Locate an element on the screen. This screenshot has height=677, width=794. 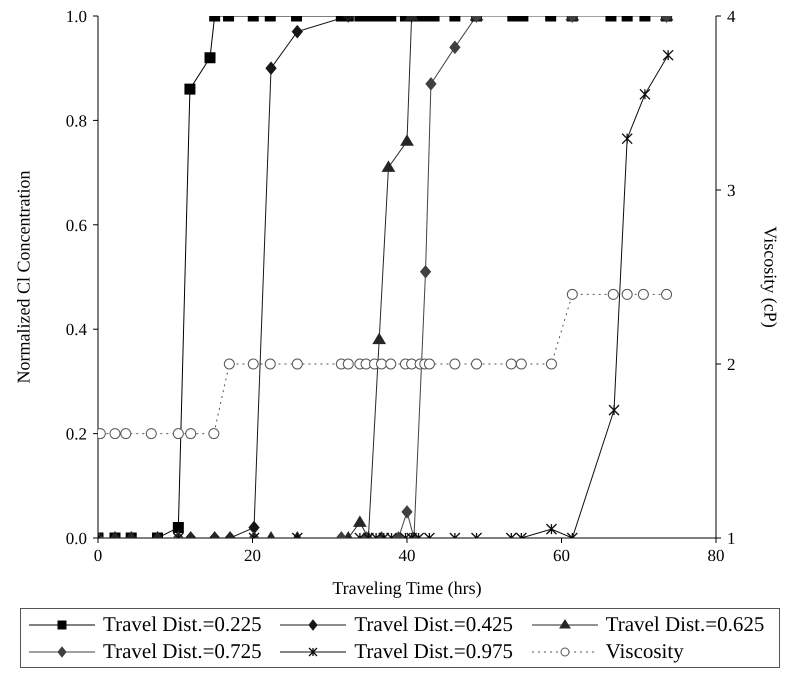
y-tick-label: 0.2 is located at coordinates (76, 434).